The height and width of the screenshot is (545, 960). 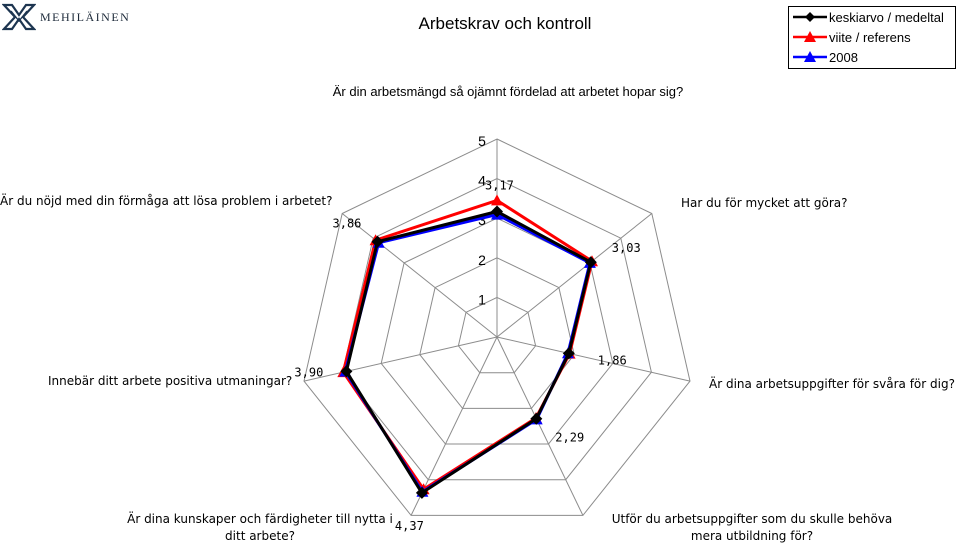 What do you see at coordinates (347, 224) in the screenshot?
I see `data-label: 3,86` at bounding box center [347, 224].